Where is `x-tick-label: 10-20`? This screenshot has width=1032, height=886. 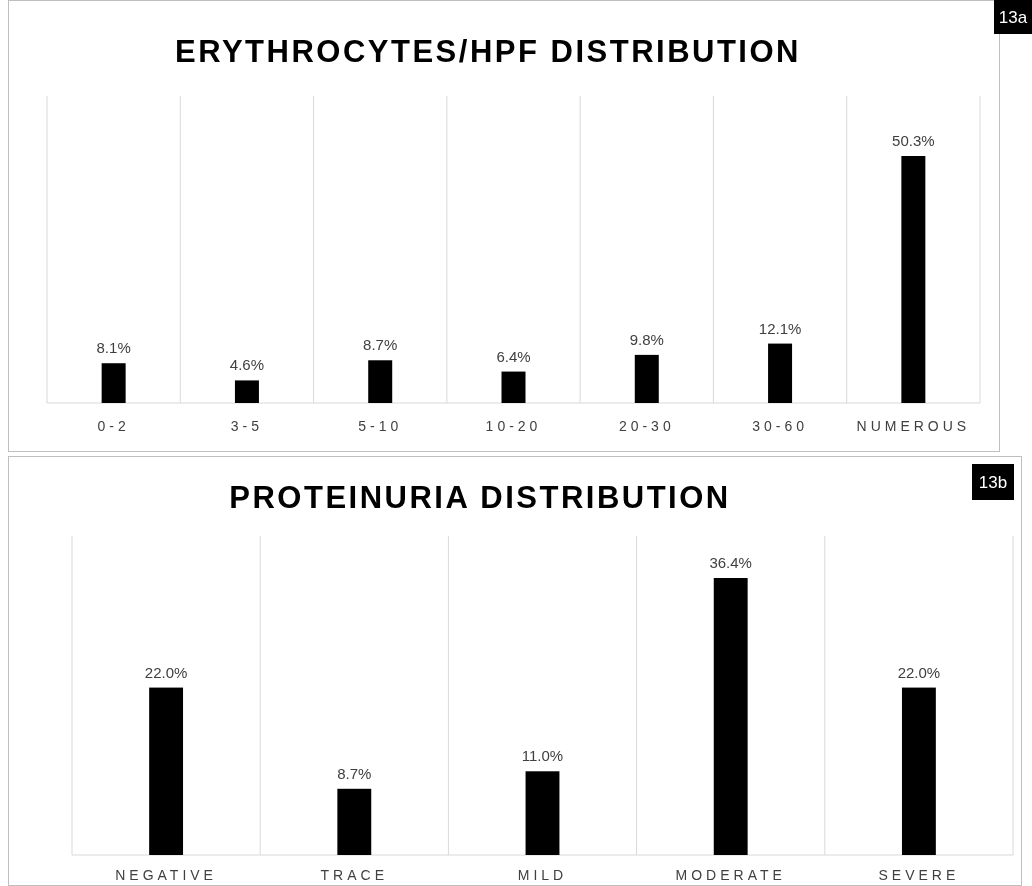
x-tick-label: 10-20 is located at coordinates (513, 426).